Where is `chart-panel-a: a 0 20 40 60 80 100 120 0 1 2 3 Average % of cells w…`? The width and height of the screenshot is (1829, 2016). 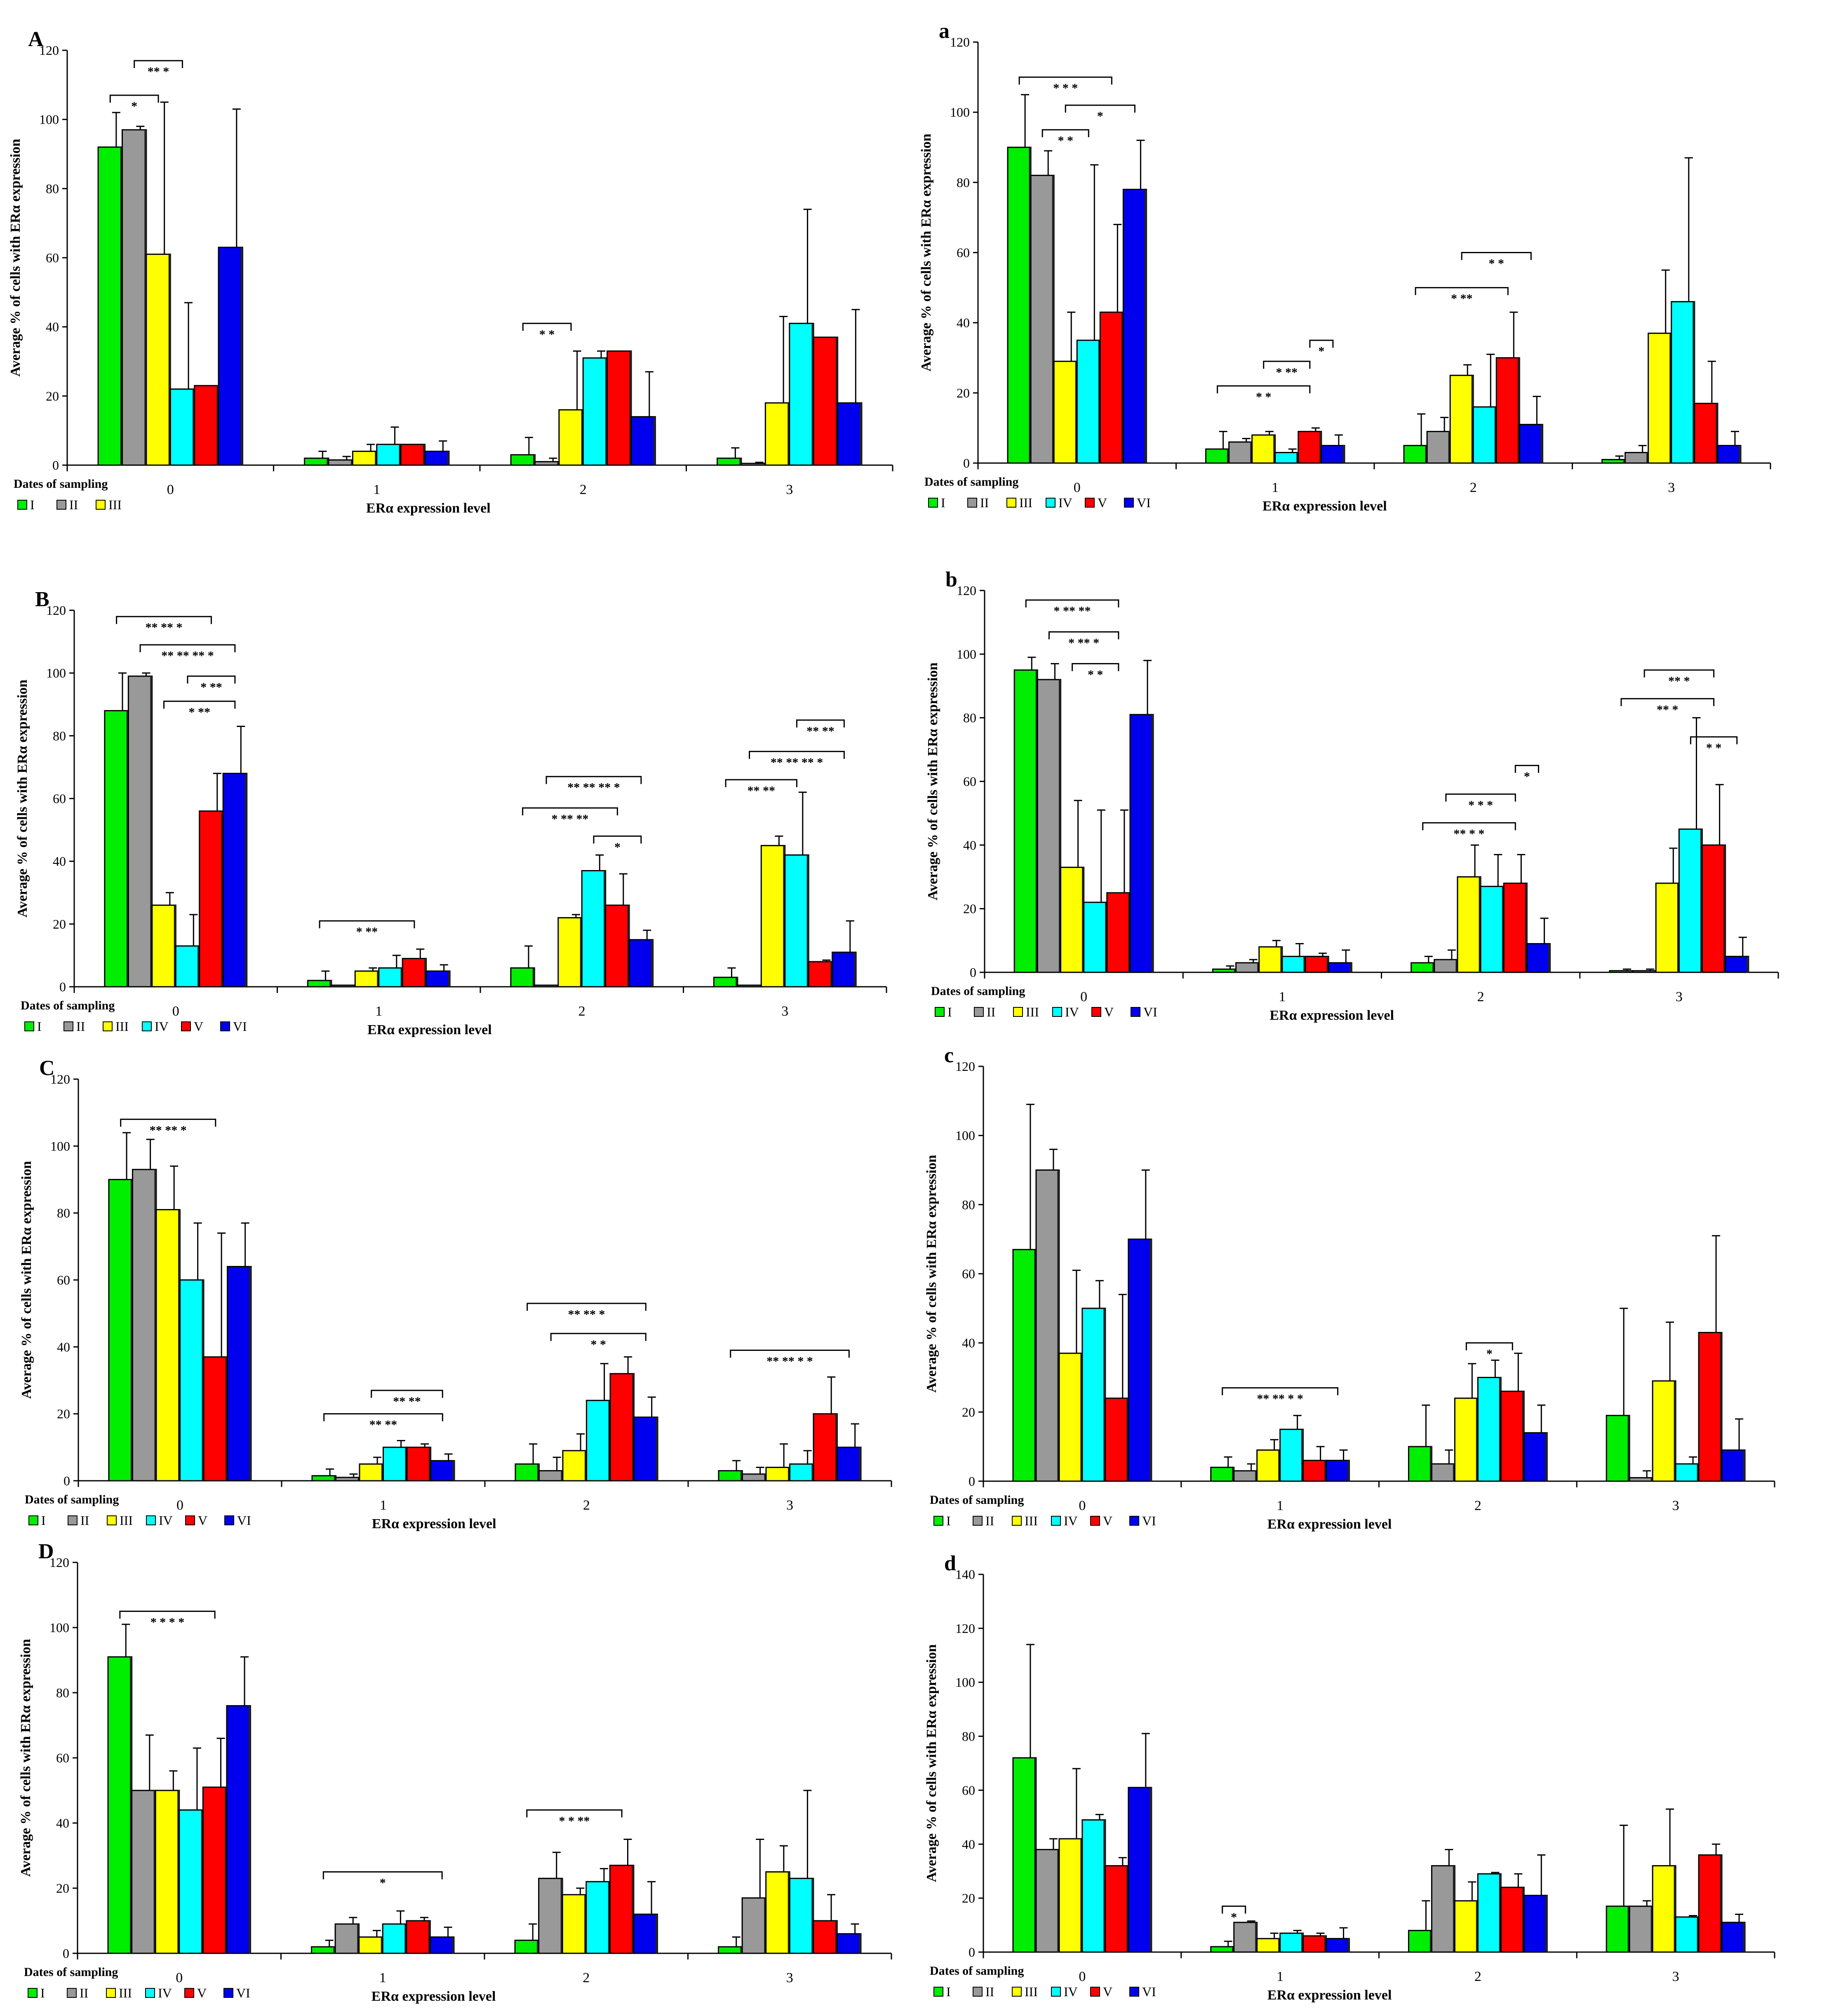 chart-panel-a: a 0 20 40 60 80 100 120 0 1 2 3 Average % of cells w… is located at coordinates (1345, 266).